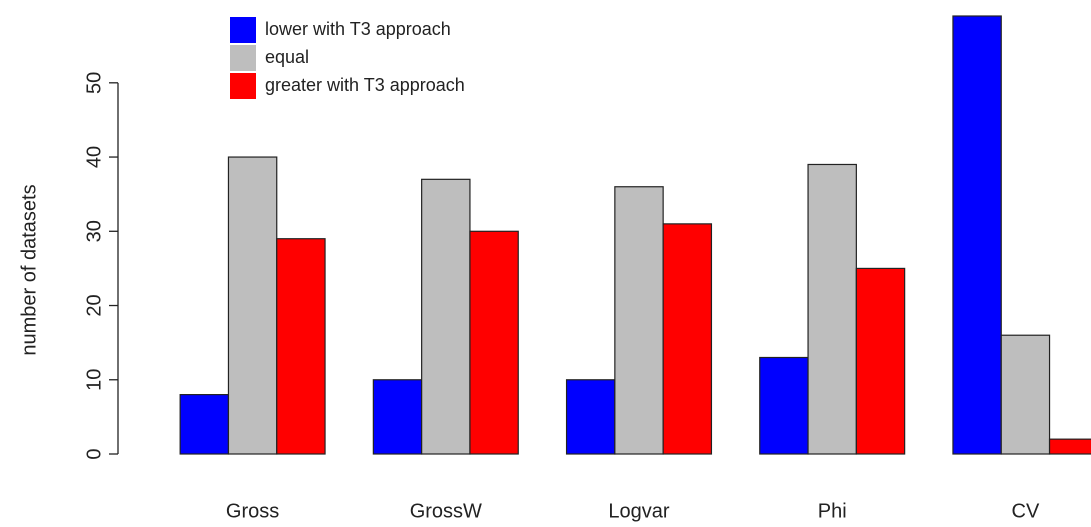  What do you see at coordinates (94, 231) in the screenshot?
I see `y-tick-label: 30` at bounding box center [94, 231].